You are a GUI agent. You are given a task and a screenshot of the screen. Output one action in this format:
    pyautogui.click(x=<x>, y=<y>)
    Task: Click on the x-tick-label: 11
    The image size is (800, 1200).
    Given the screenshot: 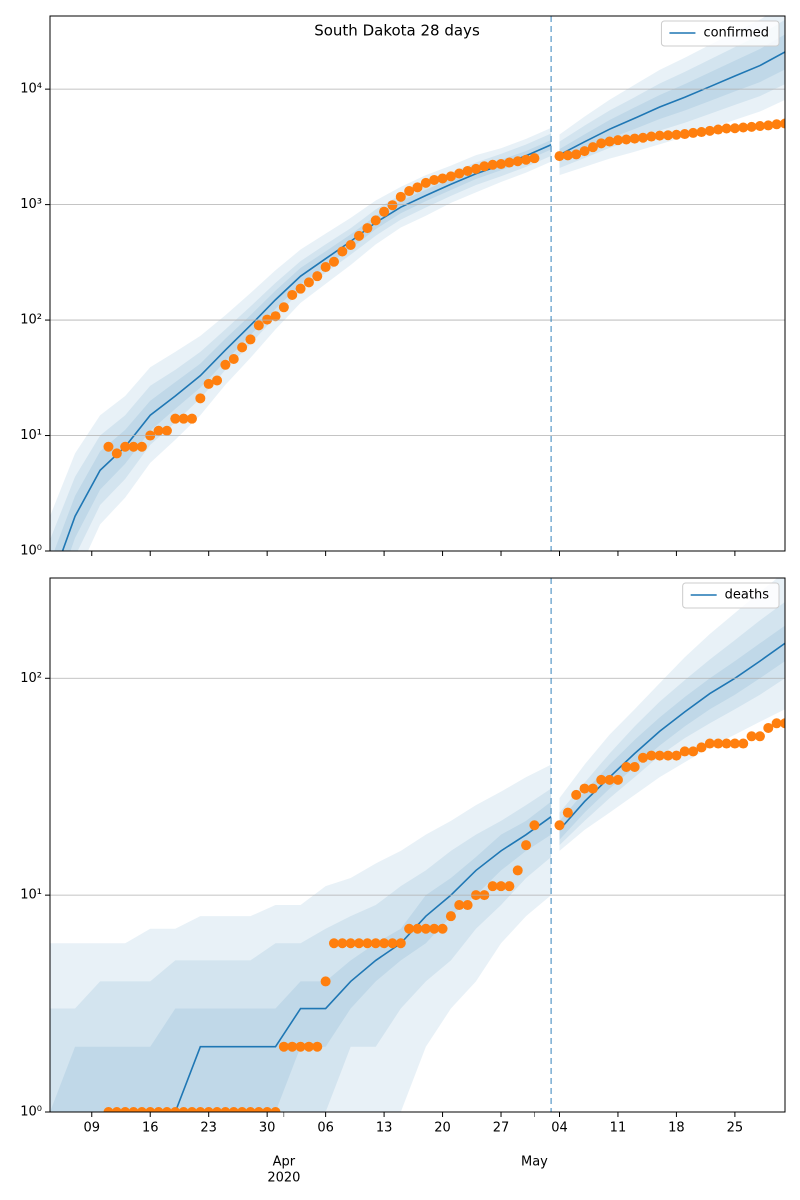 What is the action you would take?
    pyautogui.click(x=618, y=1128)
    